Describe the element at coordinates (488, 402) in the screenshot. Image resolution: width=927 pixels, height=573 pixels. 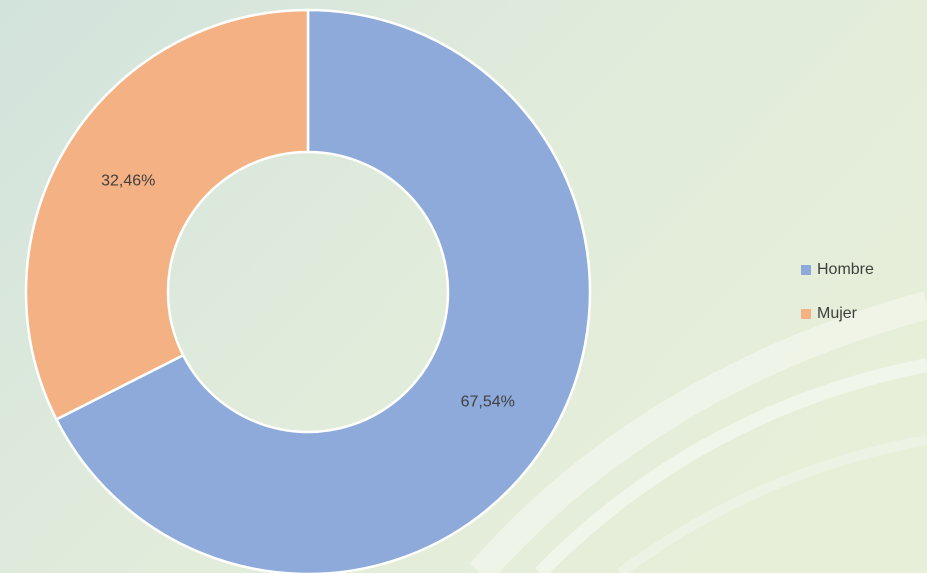
I see `data-label: 67,54%` at that location.